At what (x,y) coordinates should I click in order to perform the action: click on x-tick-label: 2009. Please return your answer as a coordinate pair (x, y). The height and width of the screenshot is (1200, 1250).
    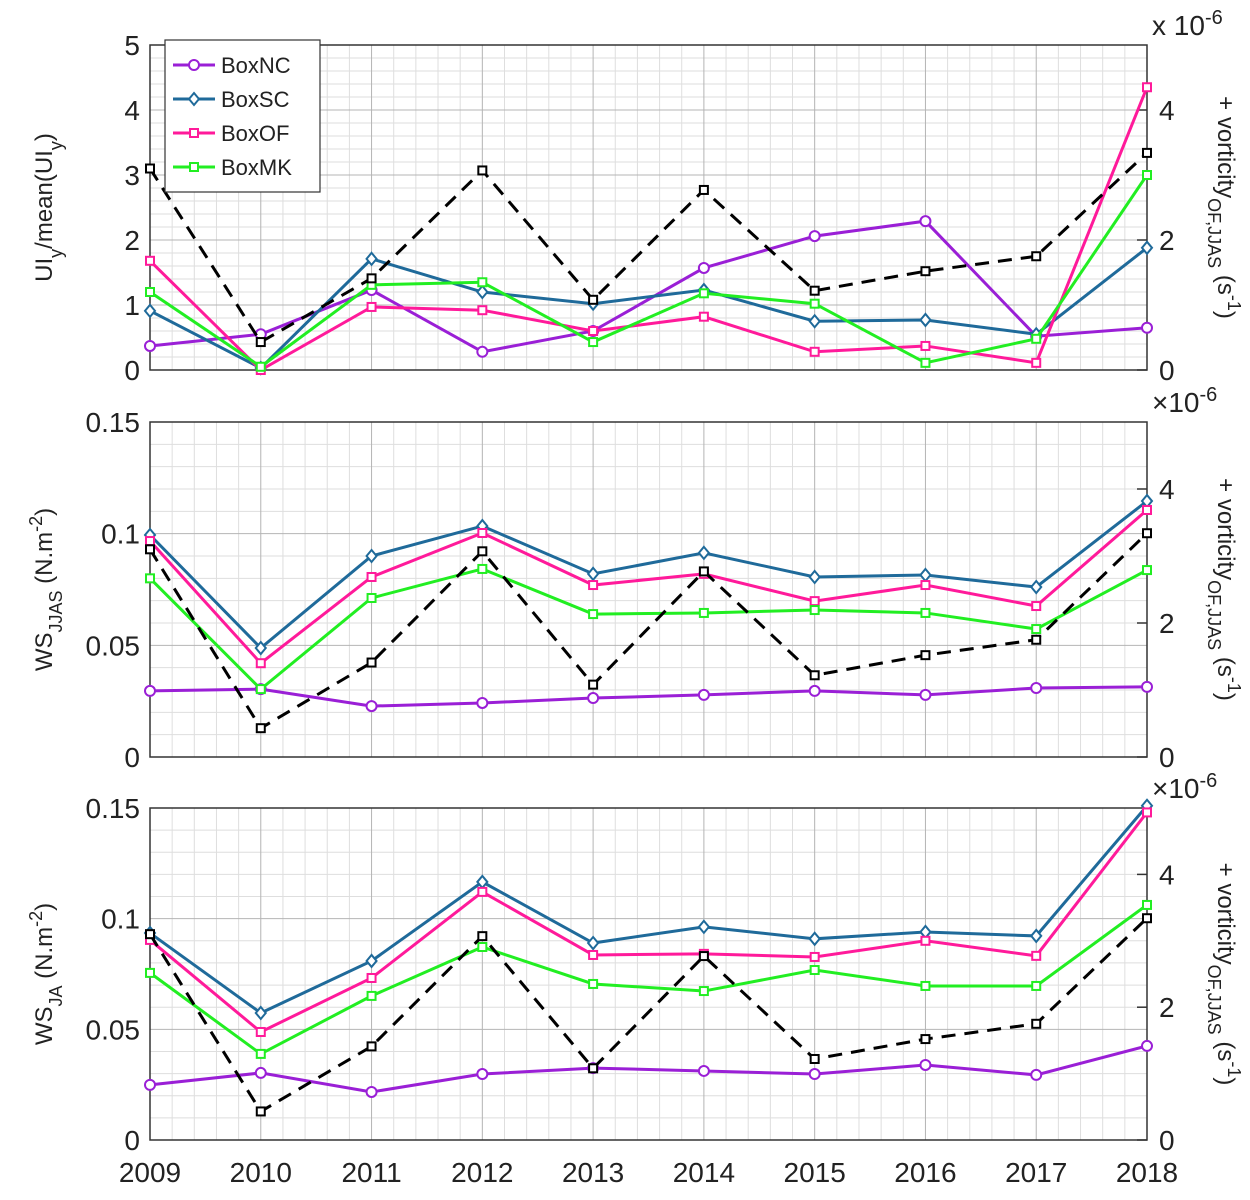
    Looking at the image, I should click on (150, 1172).